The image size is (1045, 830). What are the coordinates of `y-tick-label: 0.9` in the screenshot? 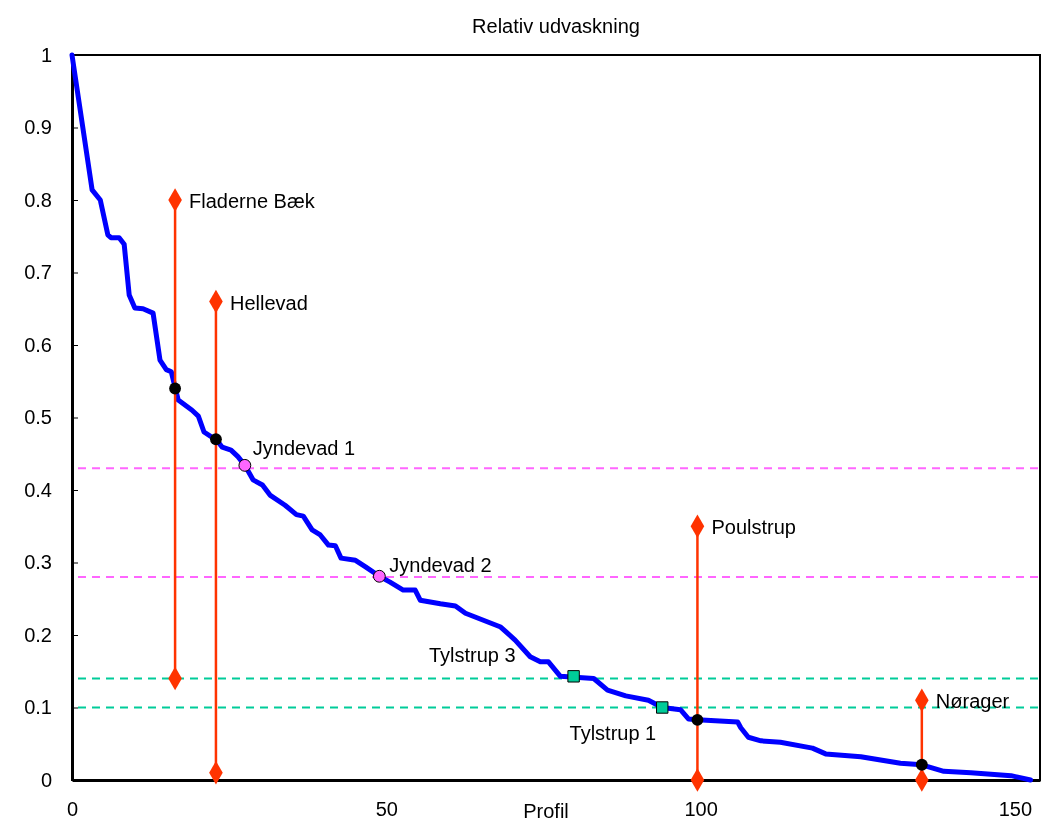 It's located at (38, 127).